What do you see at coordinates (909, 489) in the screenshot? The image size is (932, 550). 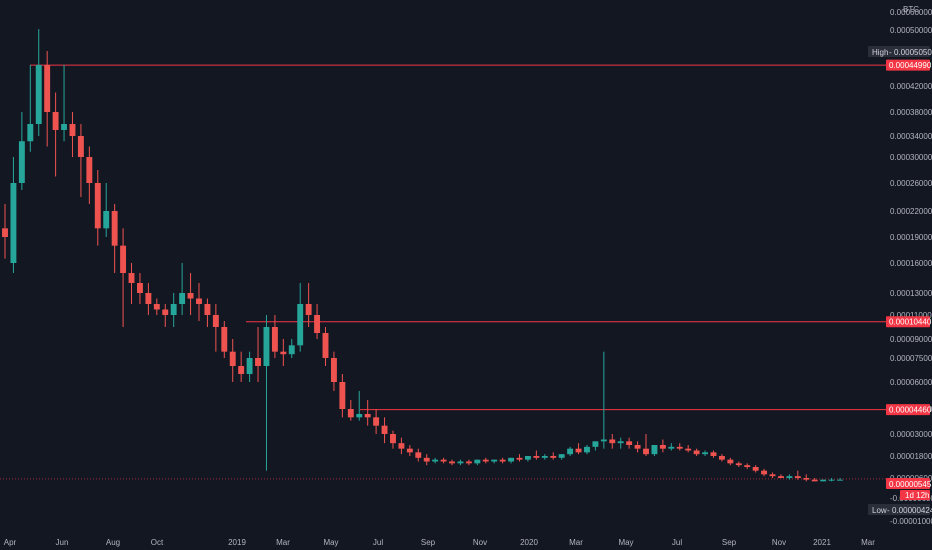 I see `last-price-tag: 0.00000545 1d 12h` at bounding box center [909, 489].